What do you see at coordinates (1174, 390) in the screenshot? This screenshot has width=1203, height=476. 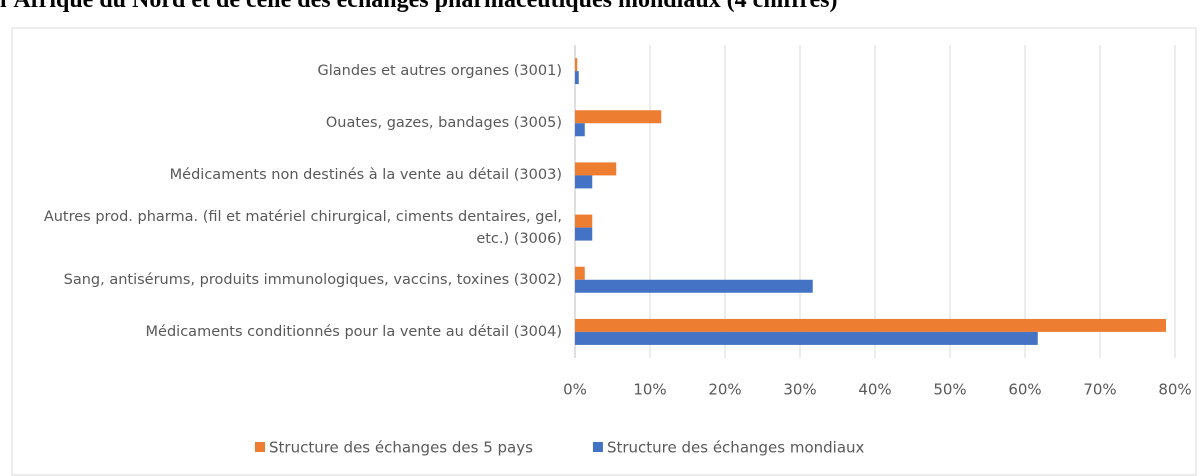 I see `x-tick-label: 80%` at bounding box center [1174, 390].